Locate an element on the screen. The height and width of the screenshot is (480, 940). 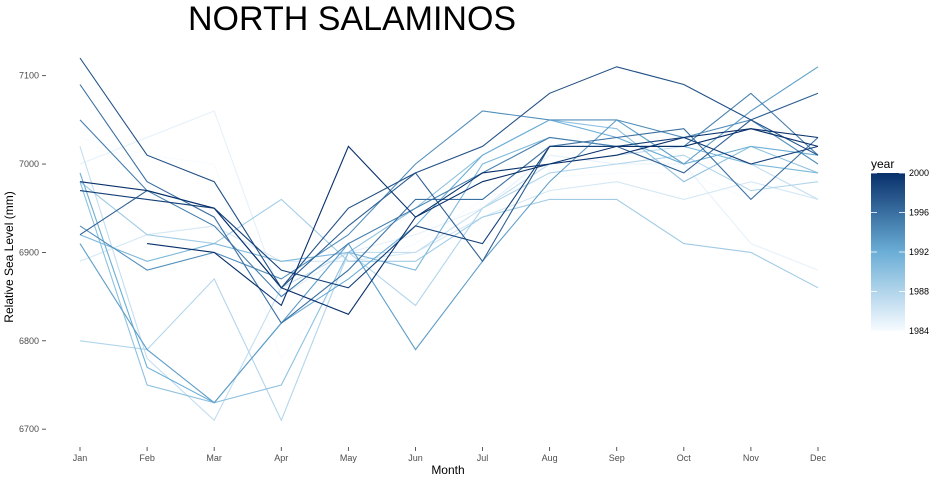
x-tick-label-Jan: Jan is located at coordinates (80, 458).